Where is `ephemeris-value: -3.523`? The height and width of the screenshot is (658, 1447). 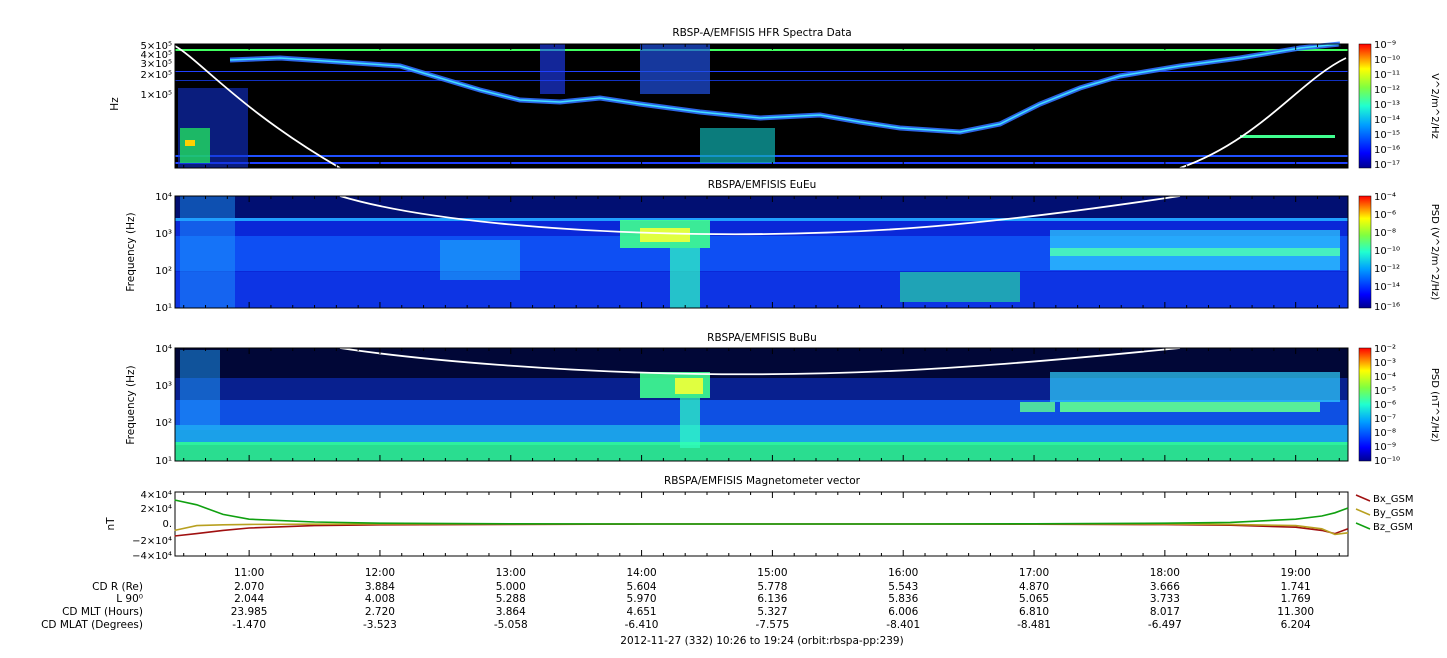
ephemeris-value: -3.523 is located at coordinates (380, 625).